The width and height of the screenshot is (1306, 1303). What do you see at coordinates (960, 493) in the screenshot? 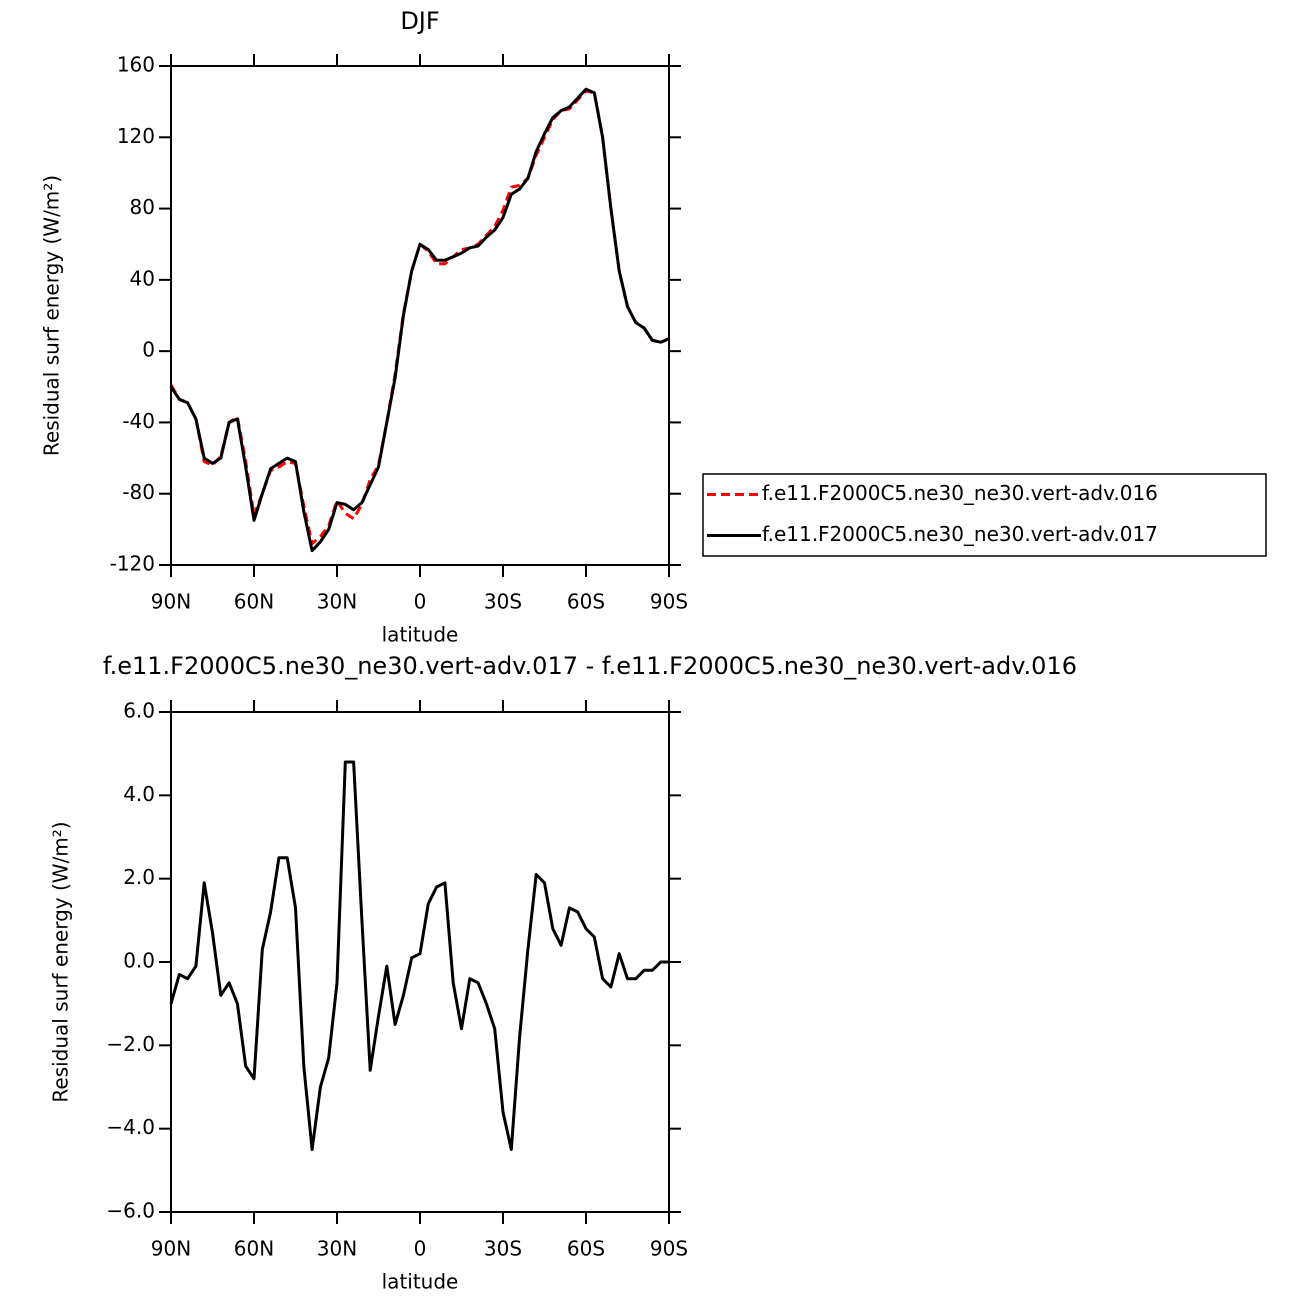
I see `legend-label: f.e11.F2000C5.ne30_ne30.vert-adv.016` at bounding box center [960, 493].